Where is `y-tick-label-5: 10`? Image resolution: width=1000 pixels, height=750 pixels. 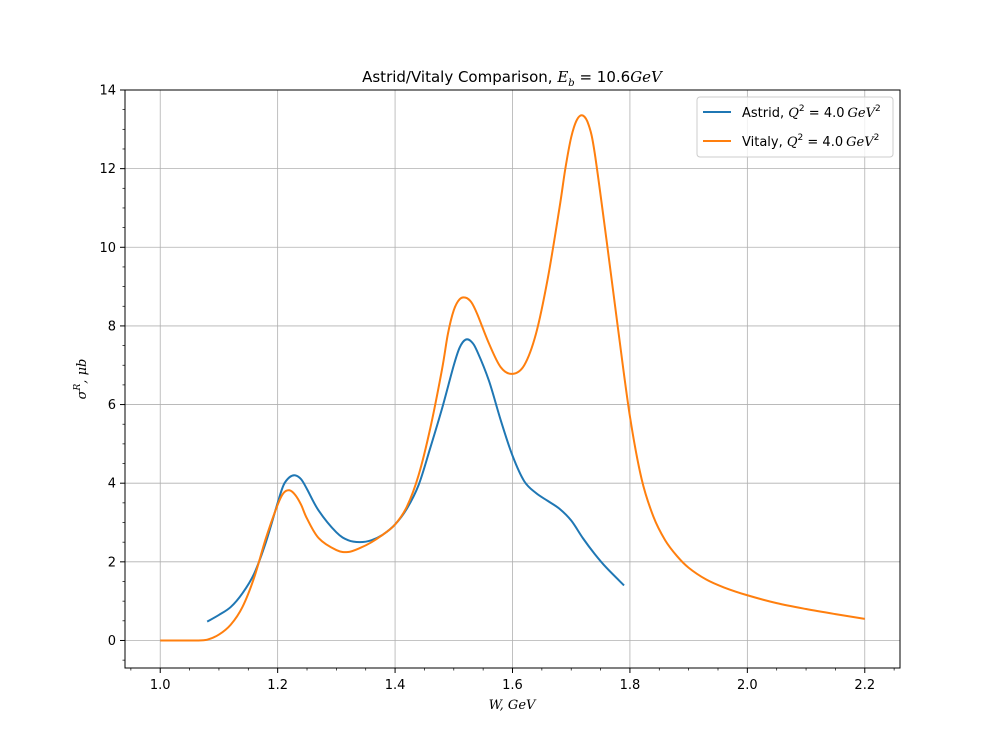 y-tick-label-5: 10 is located at coordinates (107, 248).